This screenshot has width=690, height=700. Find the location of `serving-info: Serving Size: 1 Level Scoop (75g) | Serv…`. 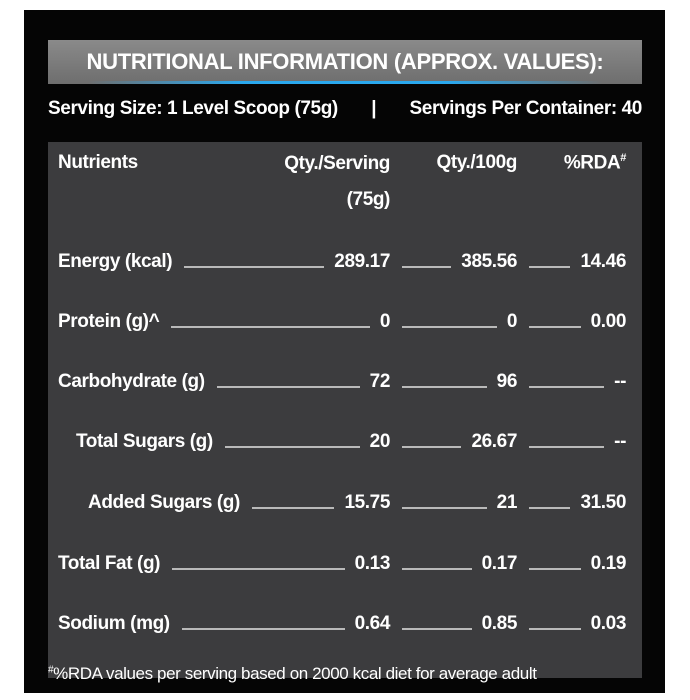

serving-info: Serving Size: 1 Level Scoop (75g) | Serv… is located at coordinates (345, 109).